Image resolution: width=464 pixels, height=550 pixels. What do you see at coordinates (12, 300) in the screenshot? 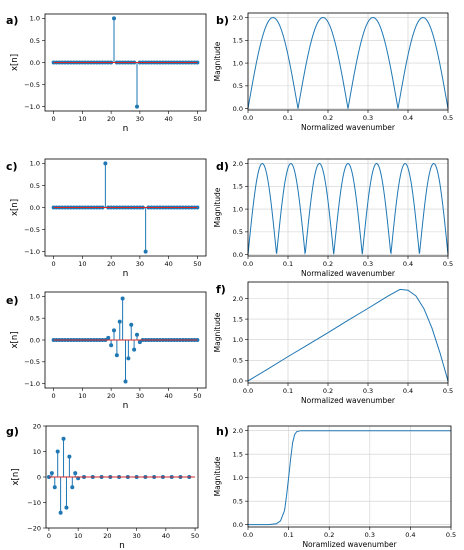
I see `panel-label: e)` at bounding box center [12, 300].